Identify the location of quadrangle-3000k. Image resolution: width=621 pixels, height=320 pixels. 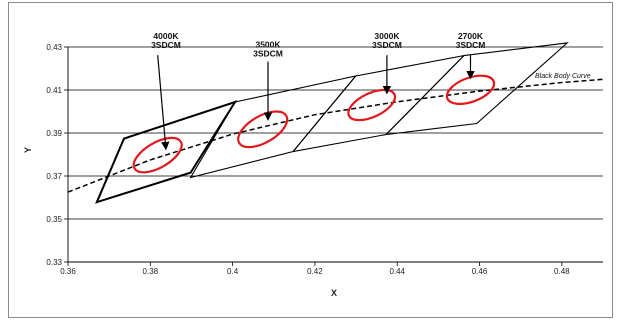
(378, 103).